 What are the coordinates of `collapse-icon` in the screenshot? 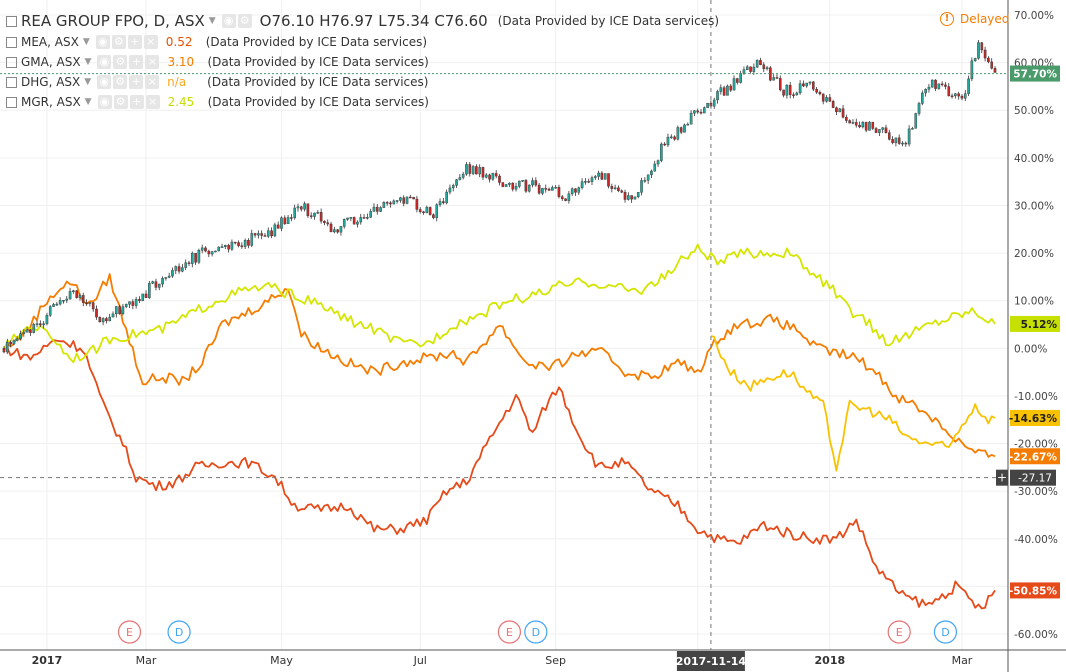 It's located at (11, 21).